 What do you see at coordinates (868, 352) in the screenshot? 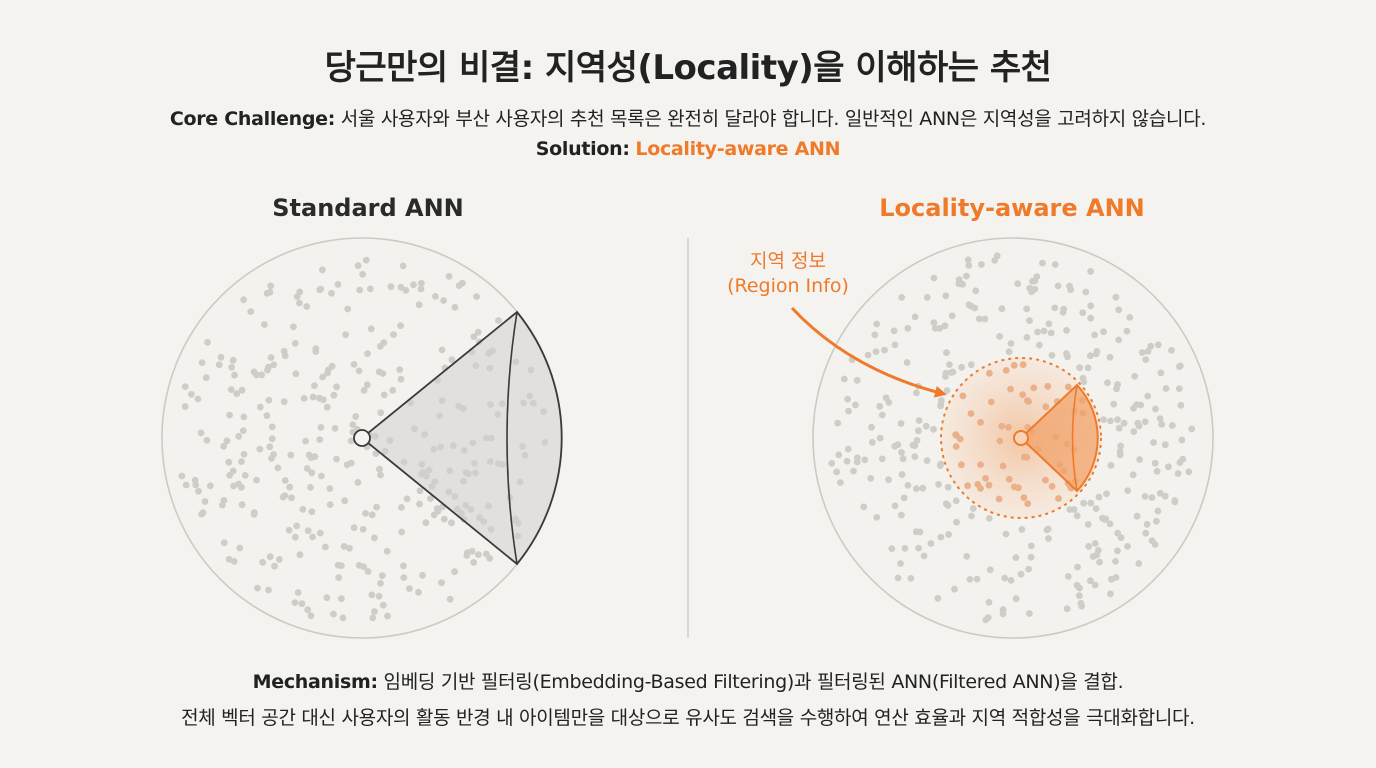
I see `region-info-arrow` at bounding box center [868, 352].